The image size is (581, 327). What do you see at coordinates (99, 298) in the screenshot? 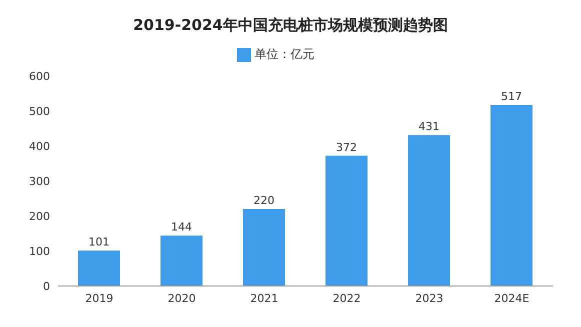
I see `x-tick-label: 2019` at bounding box center [99, 298].